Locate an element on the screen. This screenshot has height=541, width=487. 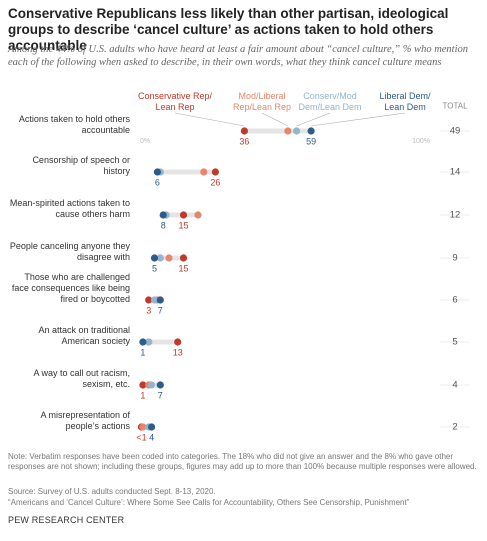
value-label: 26 is located at coordinates (215, 182).